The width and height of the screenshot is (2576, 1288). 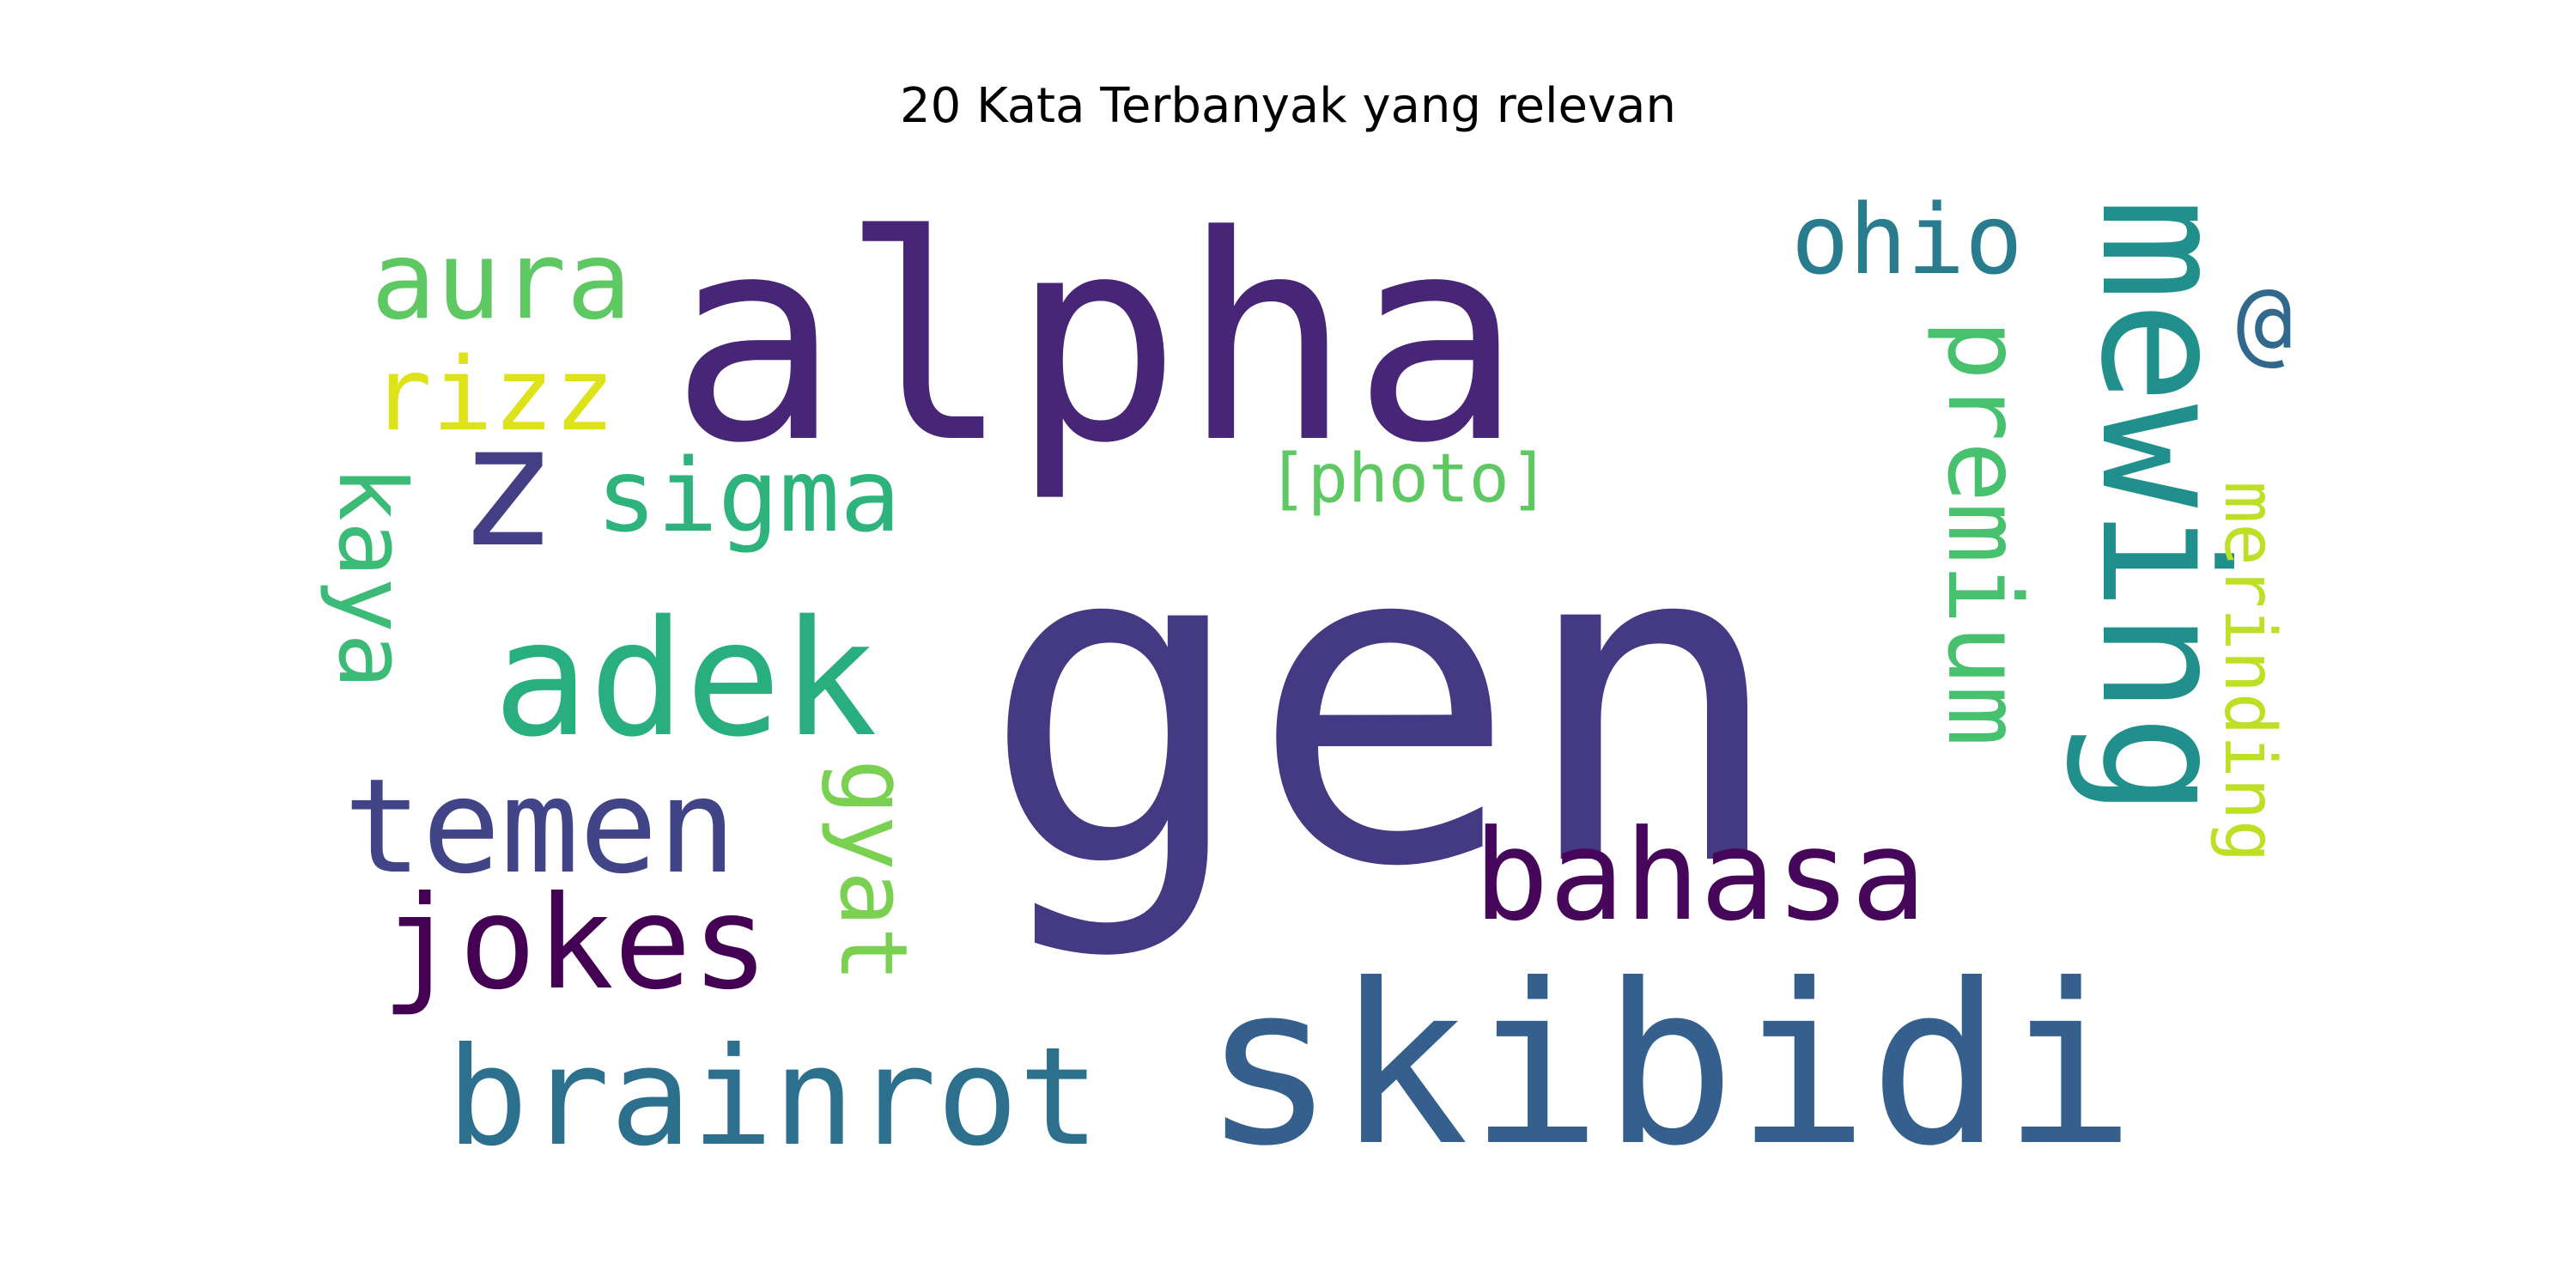 I want to click on word-brainrot: brainrot, so click(x=773, y=1097).